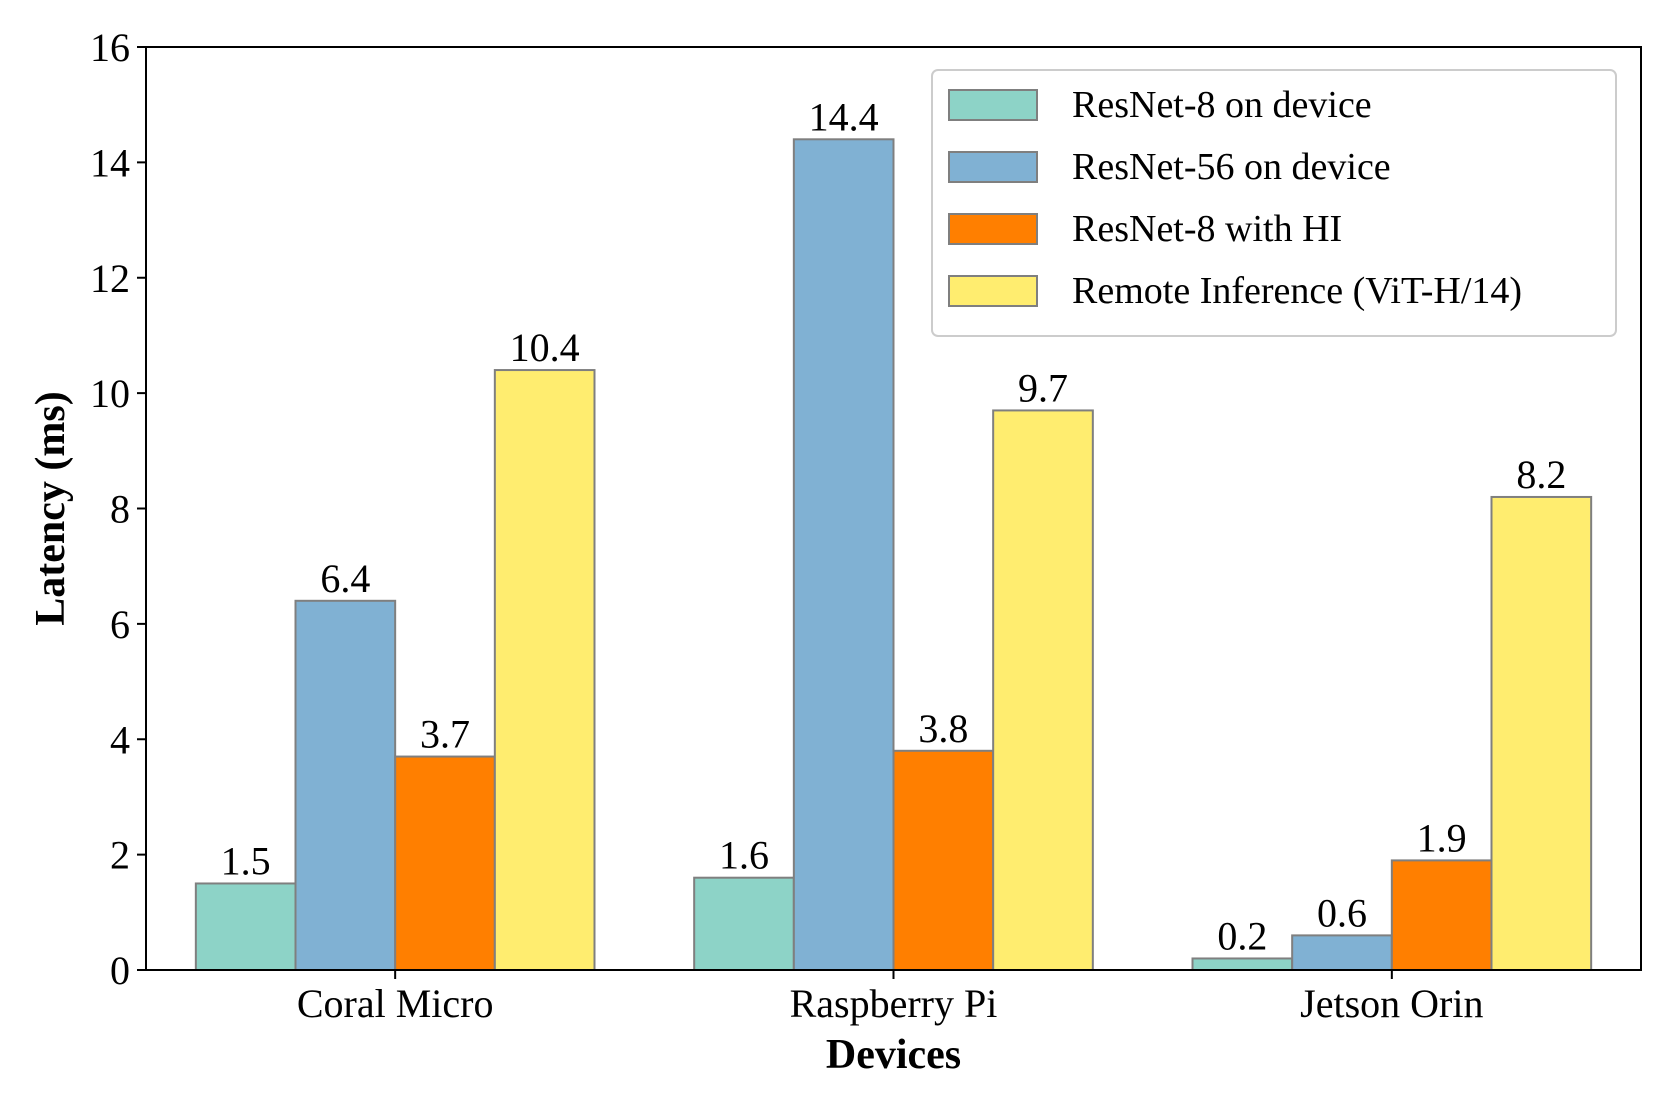 This screenshot has width=1661, height=1107. What do you see at coordinates (545, 347) in the screenshot?
I see `bar-value-label: 10.4` at bounding box center [545, 347].